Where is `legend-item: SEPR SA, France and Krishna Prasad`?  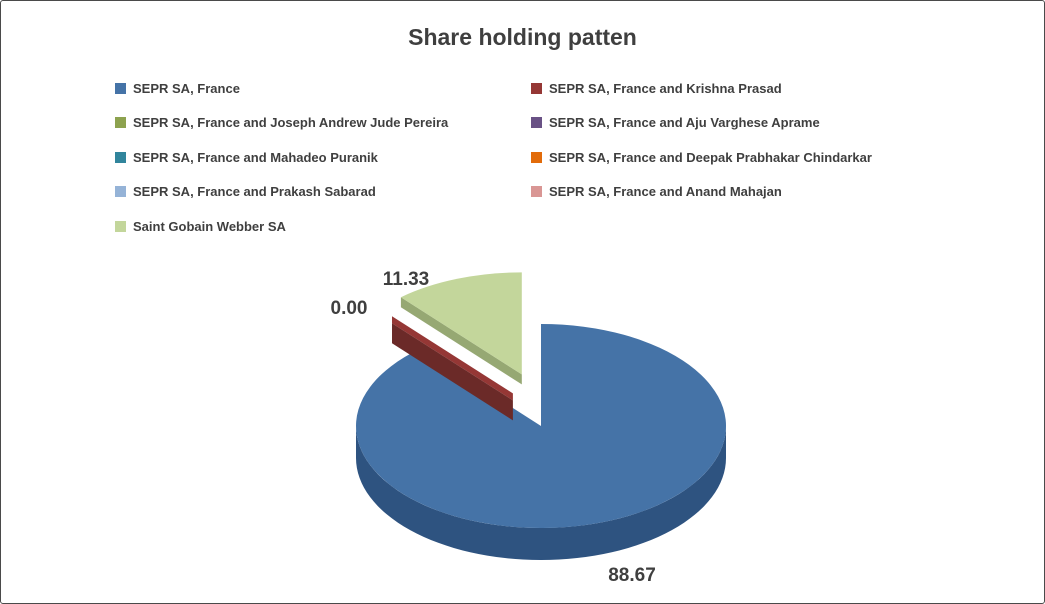
legend-item: SEPR SA, France and Krishna Prasad is located at coordinates (701, 88).